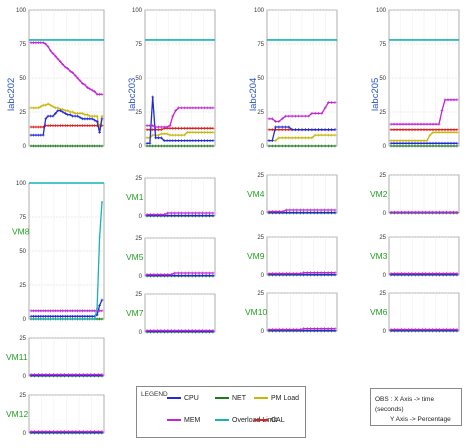  I want to click on legend-label-pm-load: PM Load, so click(285, 398).